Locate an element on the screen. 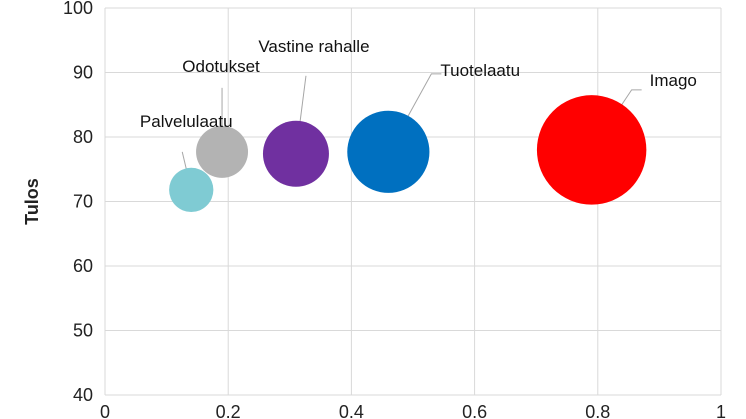  bubble-tuotelaatu is located at coordinates (388, 151).